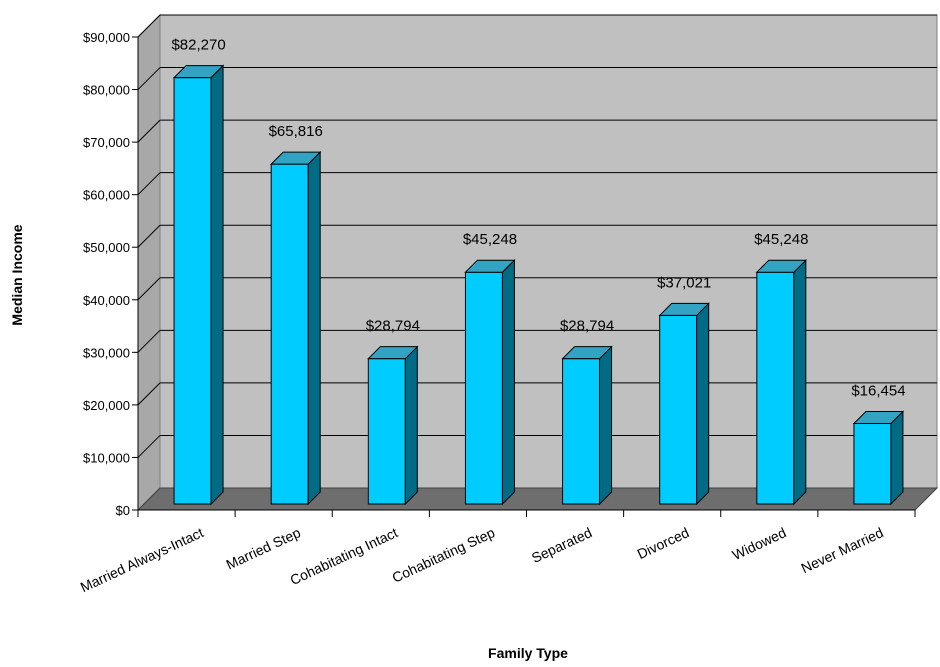 Image resolution: width=940 pixels, height=667 pixels. What do you see at coordinates (663, 543) in the screenshot?
I see `x-tick-label: Divorced` at bounding box center [663, 543].